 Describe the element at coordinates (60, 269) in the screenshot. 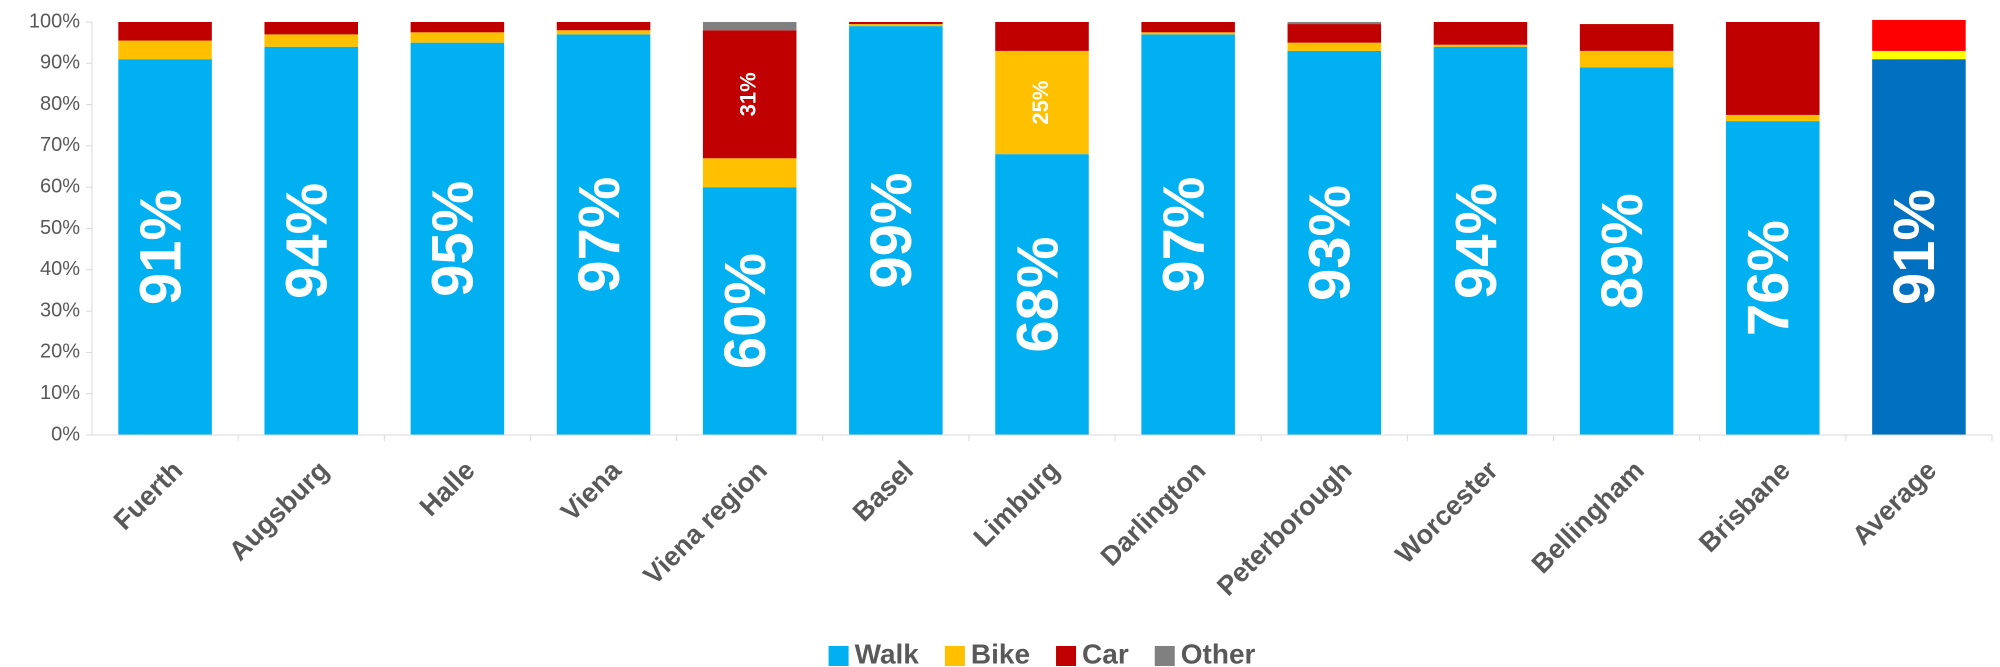

I see `y-tick-label: 40%` at that location.